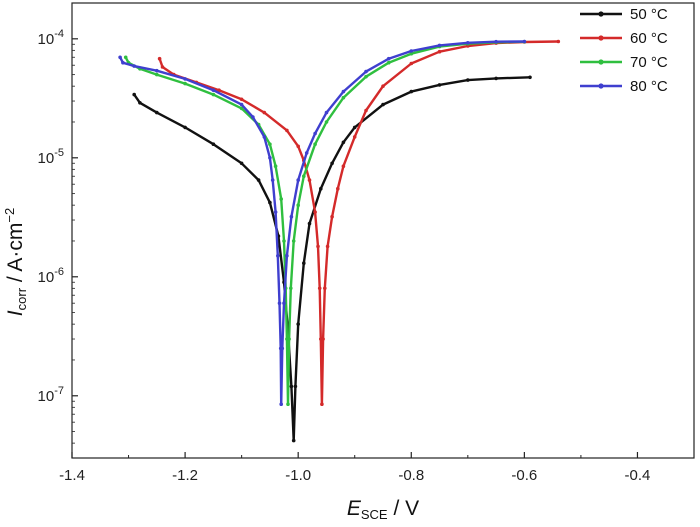 The width and height of the screenshot is (700, 527). Describe the element at coordinates (58, 230) in the screenshot. I see `y-axis-ticks: 10⁻⁷ 10⁻⁶ 10⁻⁵ 10⁻⁴` at that location.